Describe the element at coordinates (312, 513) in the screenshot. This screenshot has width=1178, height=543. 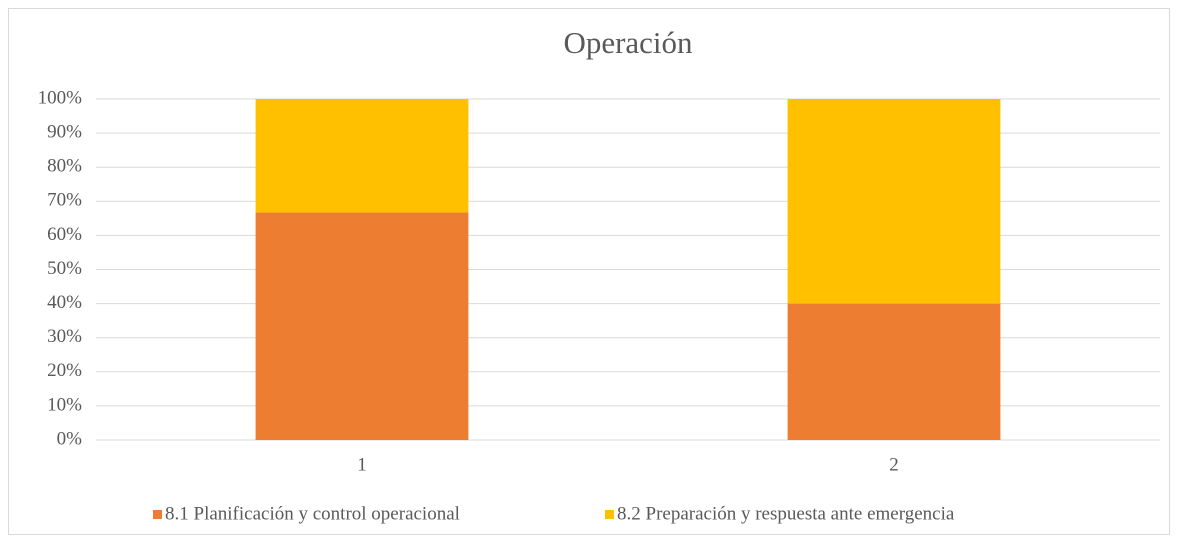
I see `legend-label: 8.1 Planificación y control operacional` at that location.